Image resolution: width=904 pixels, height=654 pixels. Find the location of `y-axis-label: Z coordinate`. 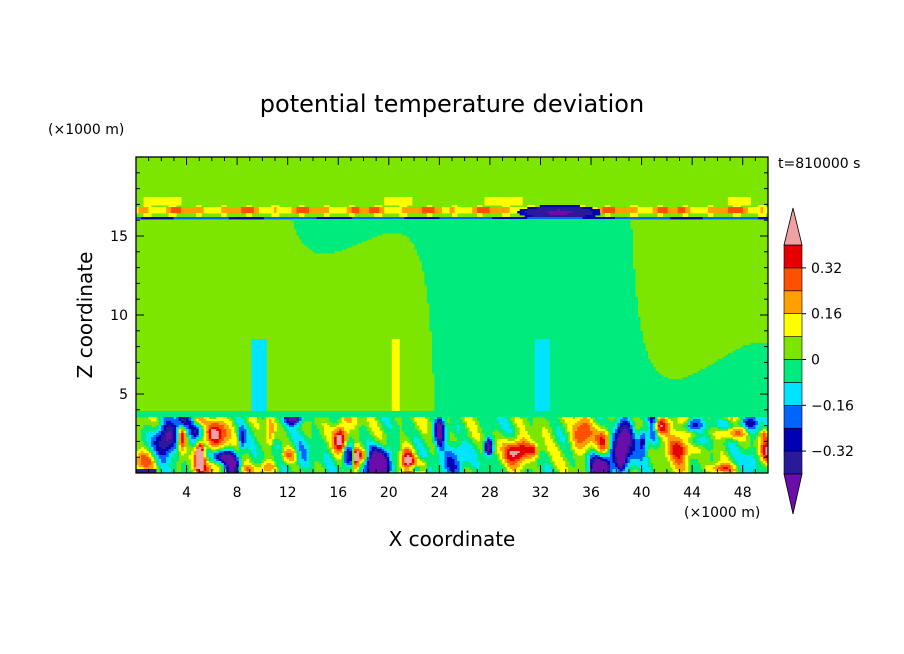

y-axis-label: Z coordinate is located at coordinates (85, 315).